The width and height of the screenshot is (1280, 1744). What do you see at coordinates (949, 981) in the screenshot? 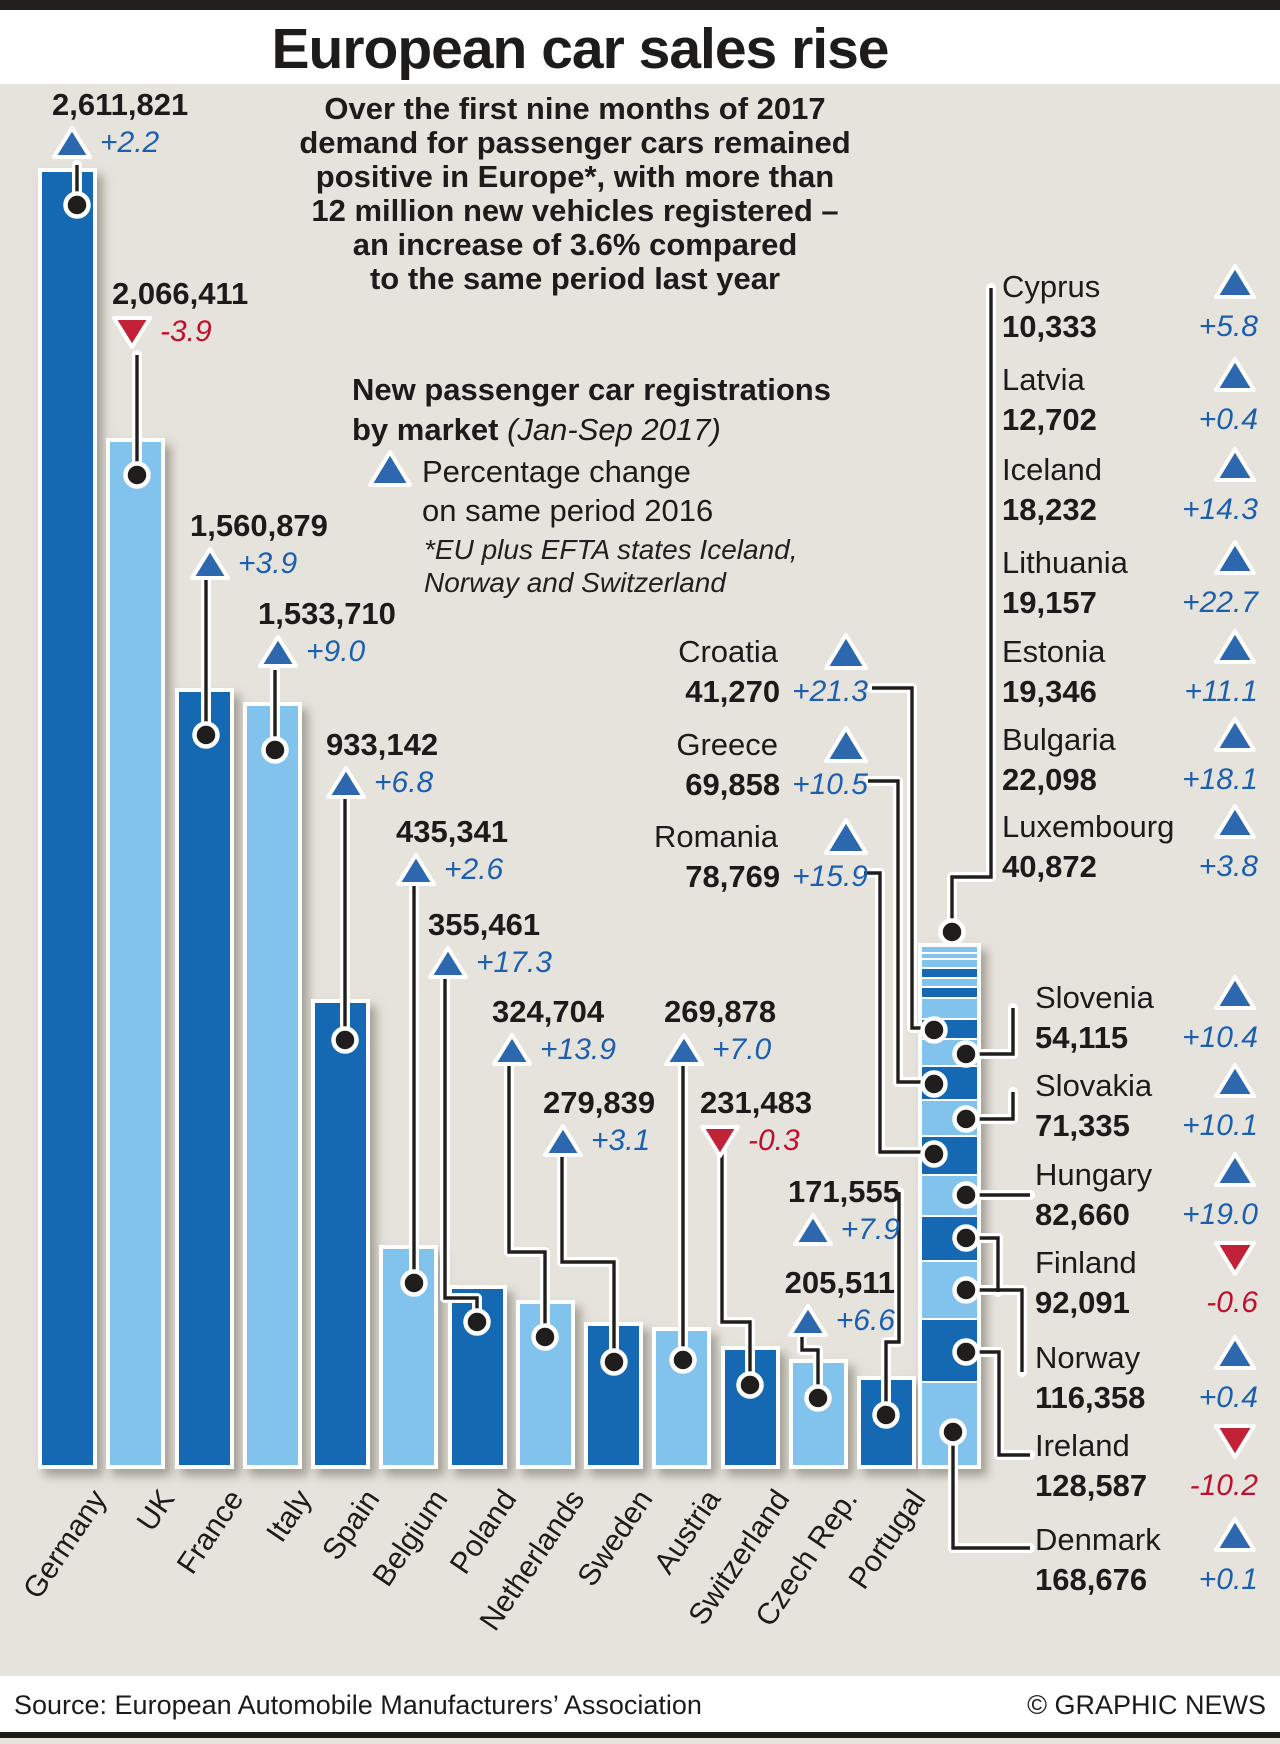
I see `stack-segment-estonia` at bounding box center [949, 981].